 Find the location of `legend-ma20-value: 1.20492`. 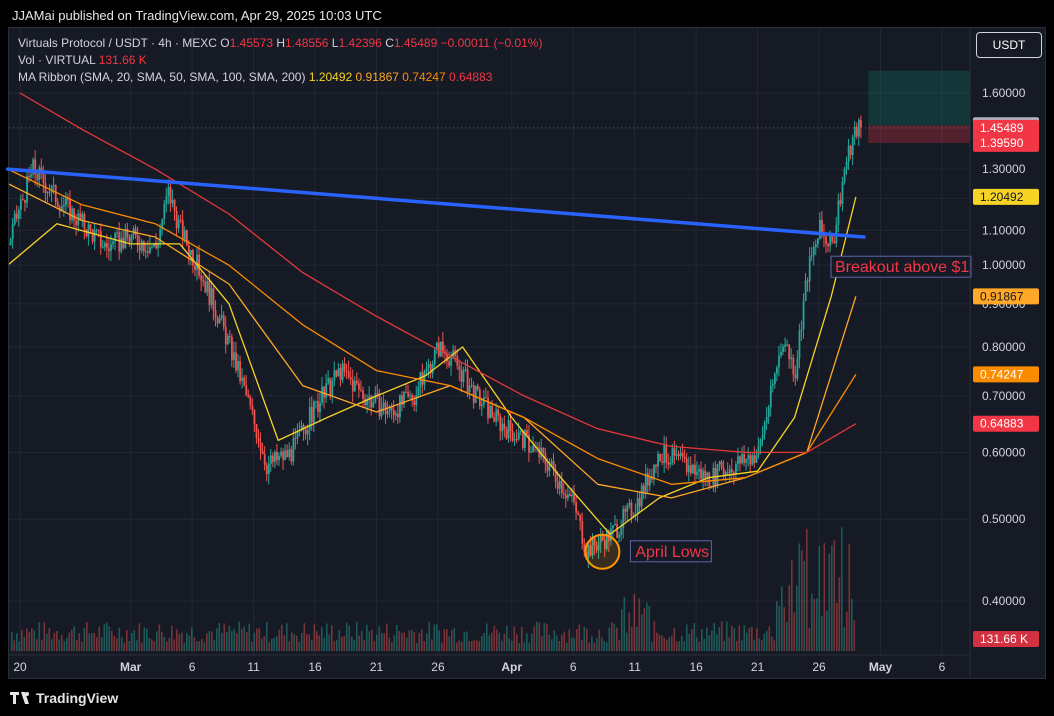

legend-ma20-value: 1.20492 is located at coordinates (330, 77).